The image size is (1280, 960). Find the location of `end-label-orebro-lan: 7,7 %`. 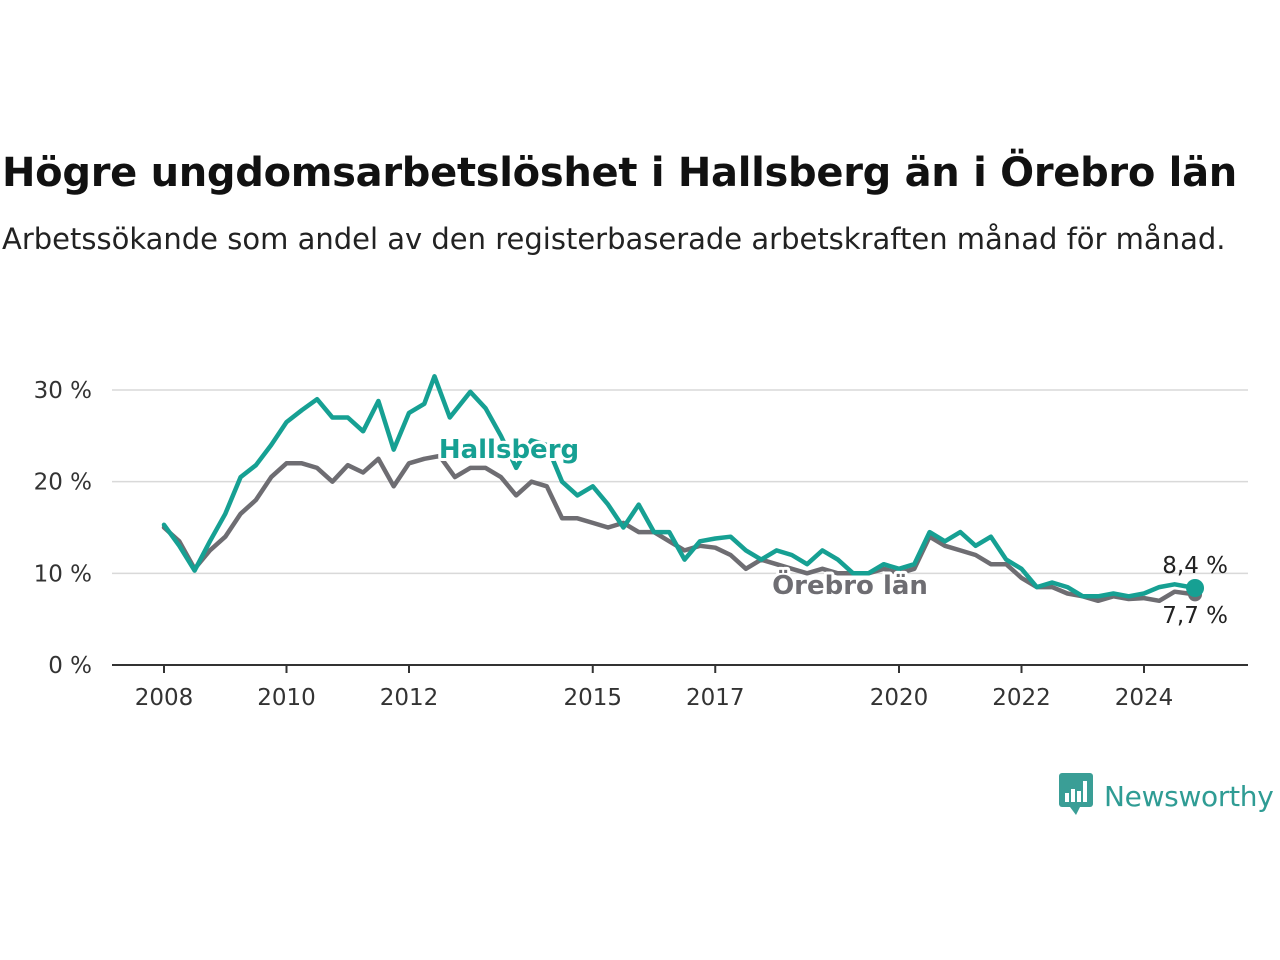

end-label-orebro-lan: 7,7 % is located at coordinates (1195, 616).